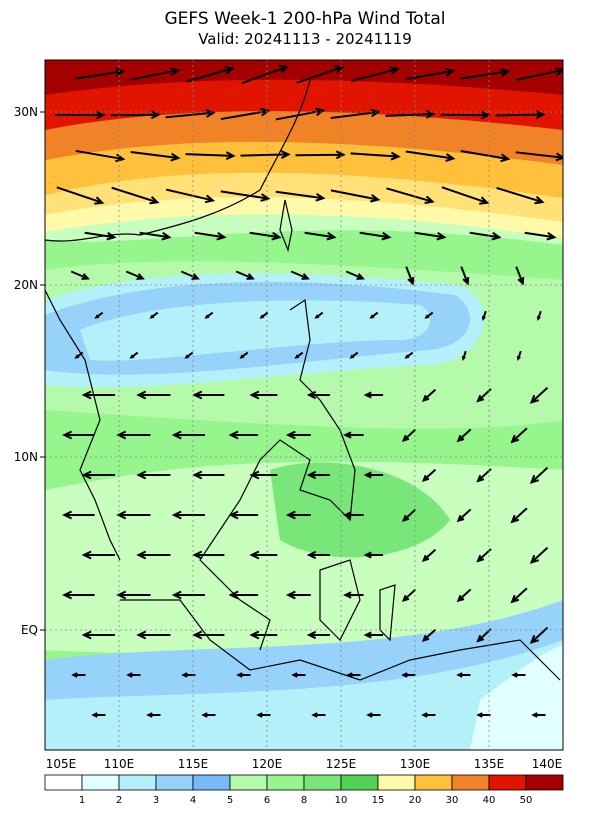  What do you see at coordinates (305, 39) in the screenshot?
I see `subtitle: Valid: 20241113 - 20241119` at bounding box center [305, 39].